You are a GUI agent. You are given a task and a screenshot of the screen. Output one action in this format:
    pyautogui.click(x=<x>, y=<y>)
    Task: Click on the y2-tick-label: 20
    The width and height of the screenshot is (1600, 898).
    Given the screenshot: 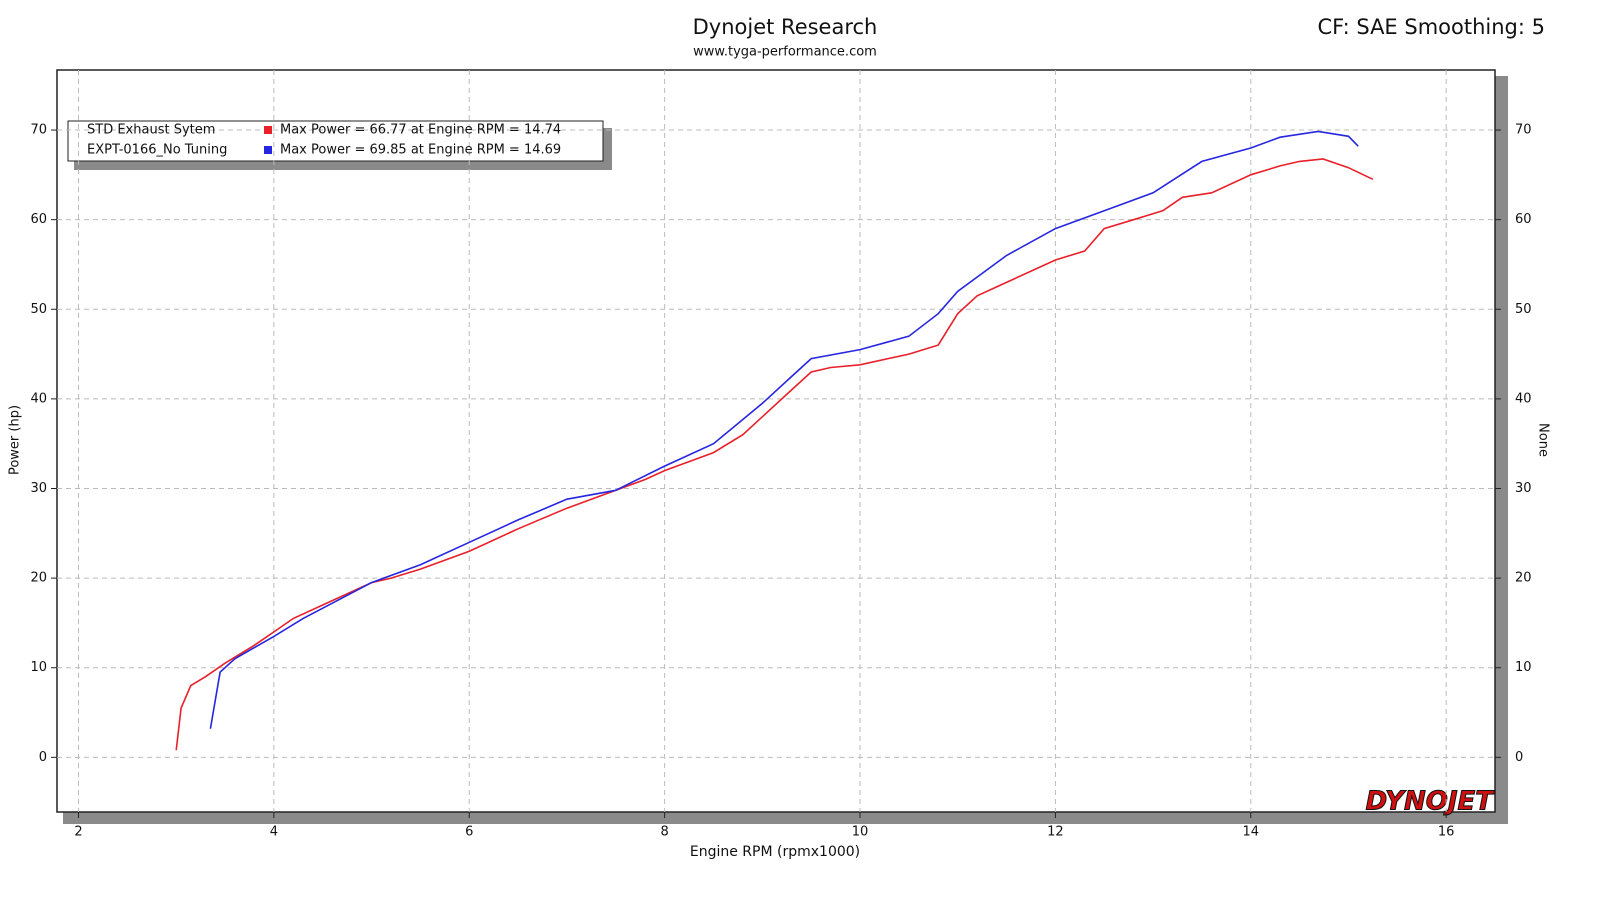 What is the action you would take?
    pyautogui.click(x=1523, y=578)
    